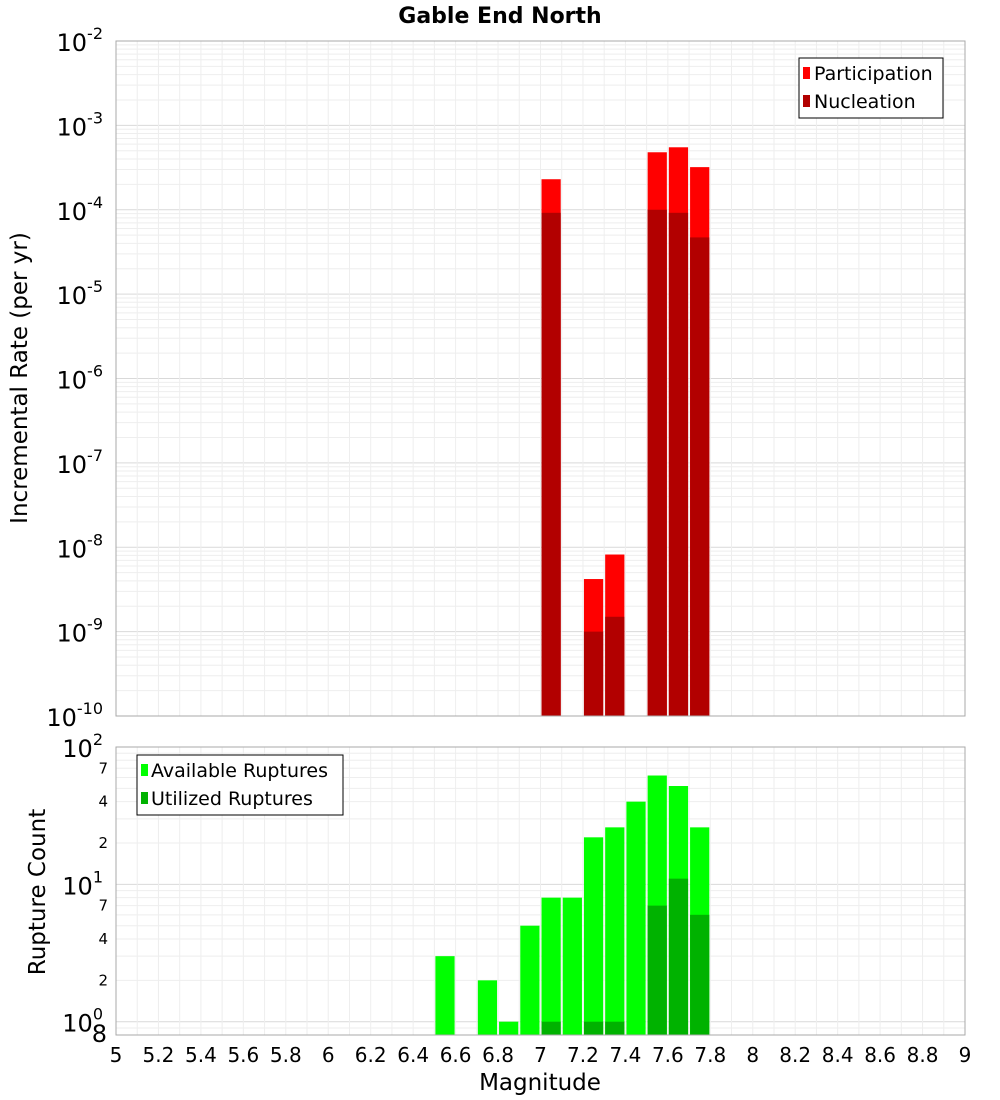 This screenshot has height=1100, width=1000. Describe the element at coordinates (806, 73) in the screenshot. I see `participation-legend-swatch` at that location.